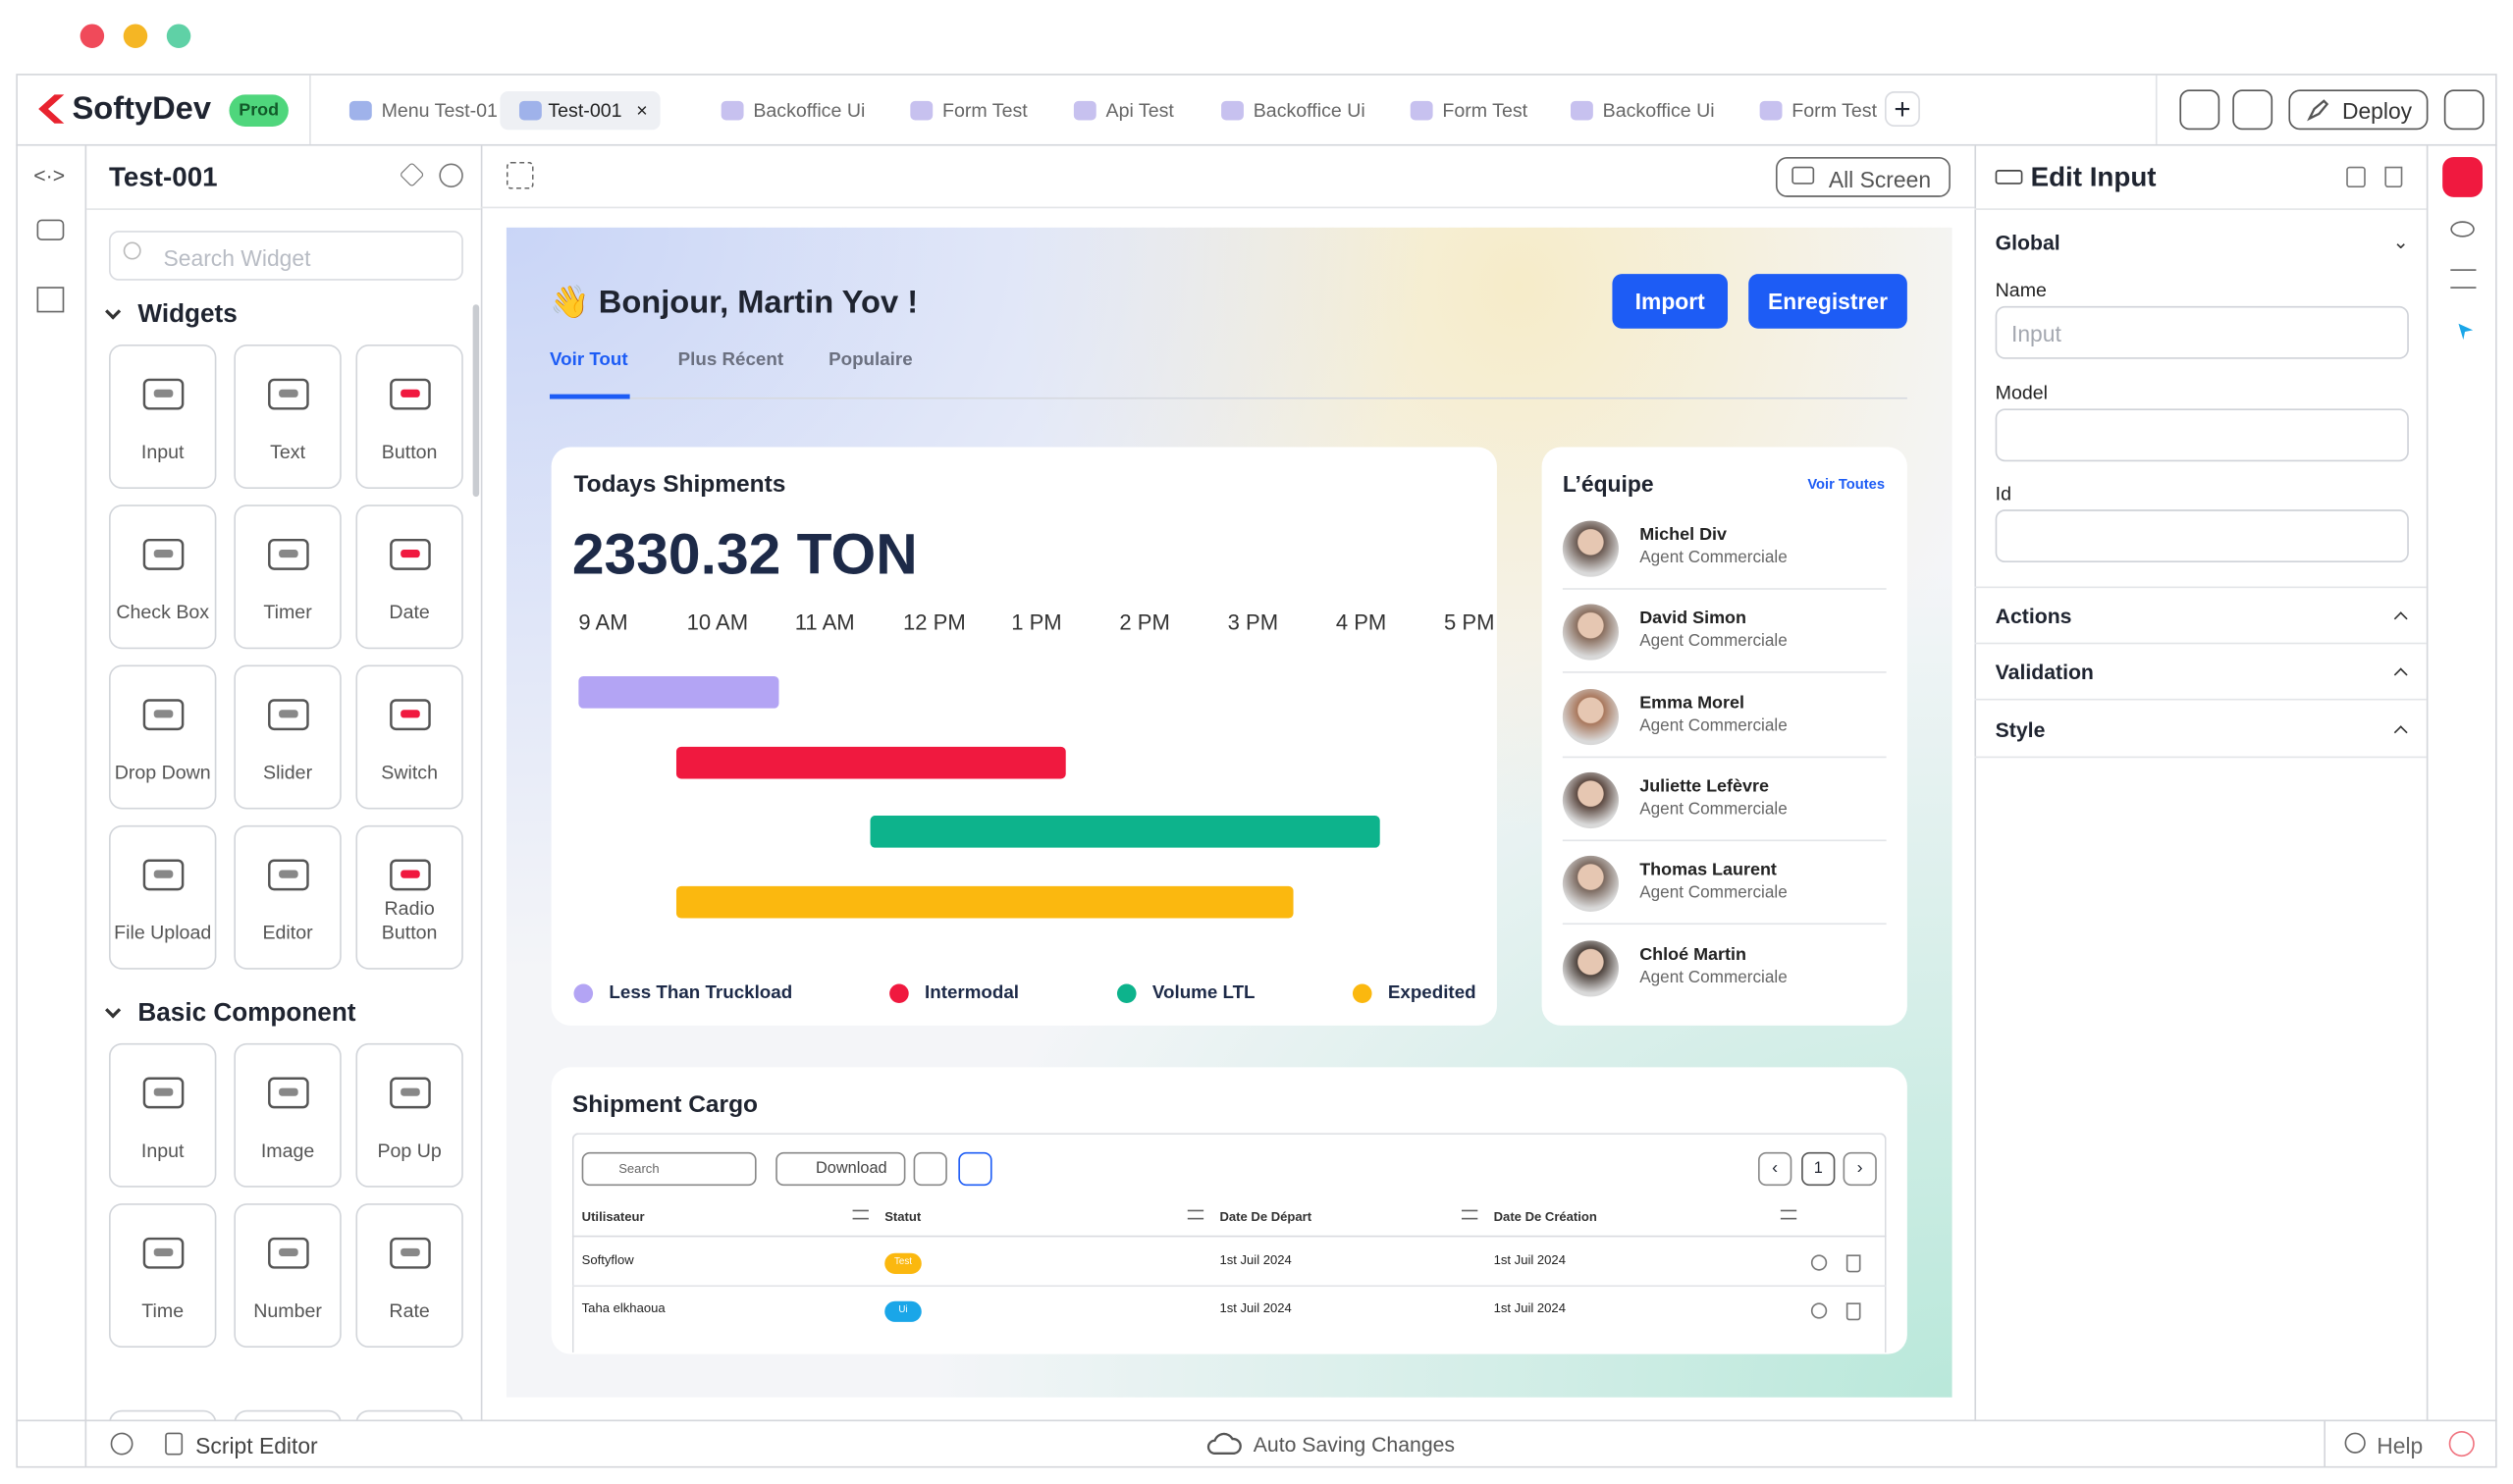 This screenshot has height=1484, width=2513. I want to click on widget-card: Text, so click(288, 416).